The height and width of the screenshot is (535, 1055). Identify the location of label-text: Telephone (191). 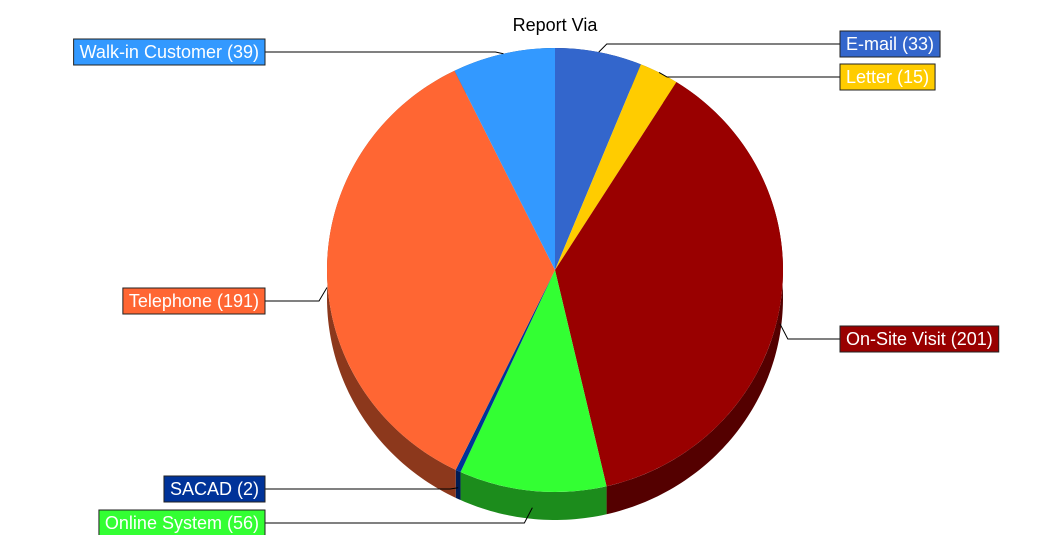
(194, 301).